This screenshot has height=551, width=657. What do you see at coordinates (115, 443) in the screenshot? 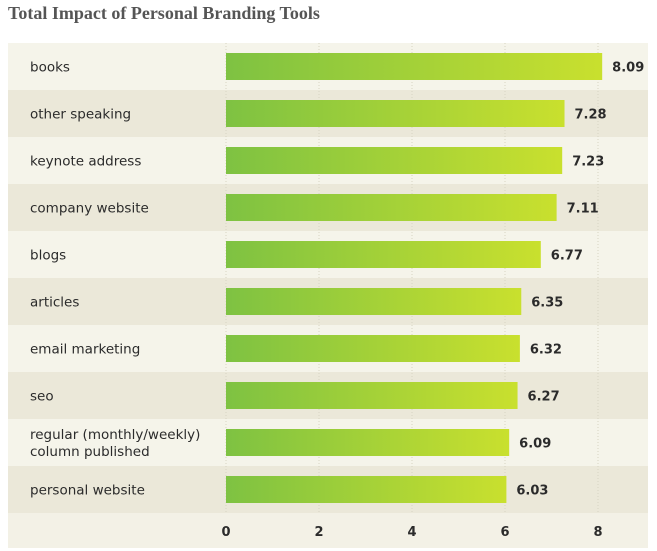
I see `category-label: regular (monthly/weekly) column published` at bounding box center [115, 443].